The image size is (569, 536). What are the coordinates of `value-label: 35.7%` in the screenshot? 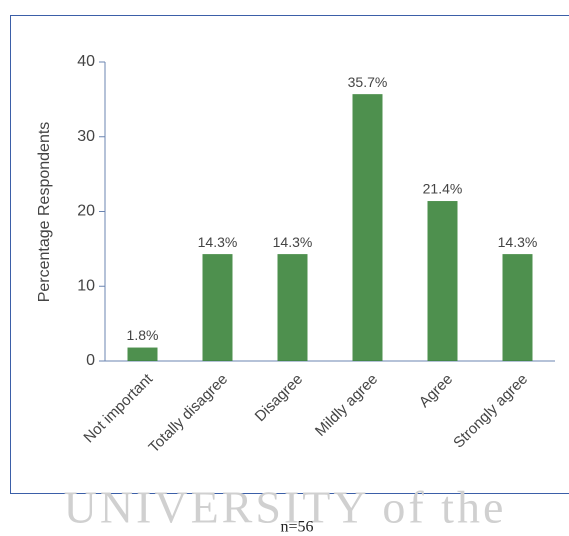 It's located at (368, 82).